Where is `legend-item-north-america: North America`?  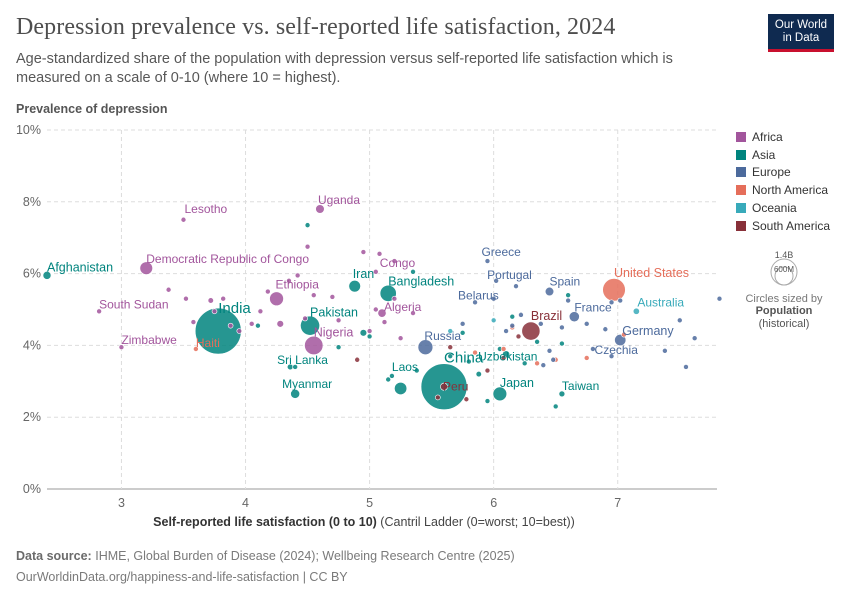
legend-item-north-america: North America is located at coordinates (783, 190).